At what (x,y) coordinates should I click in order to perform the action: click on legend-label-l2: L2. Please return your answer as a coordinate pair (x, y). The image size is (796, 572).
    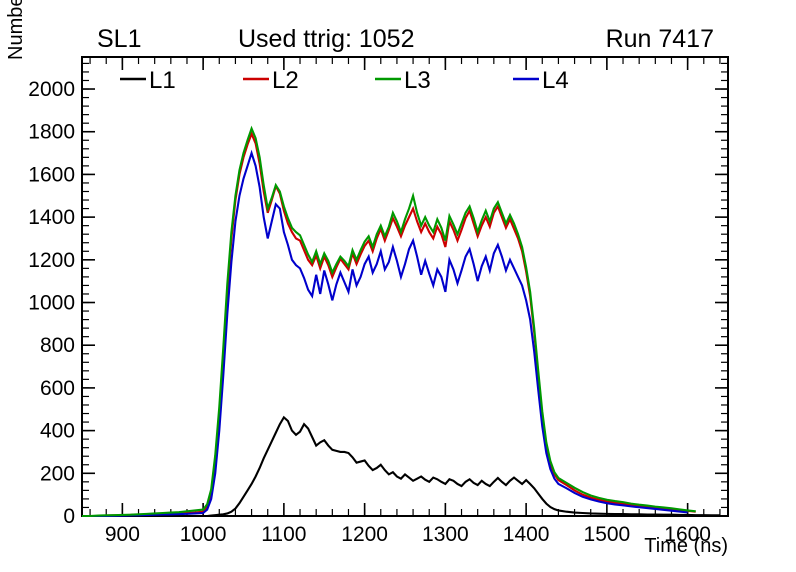
    Looking at the image, I should click on (285, 80).